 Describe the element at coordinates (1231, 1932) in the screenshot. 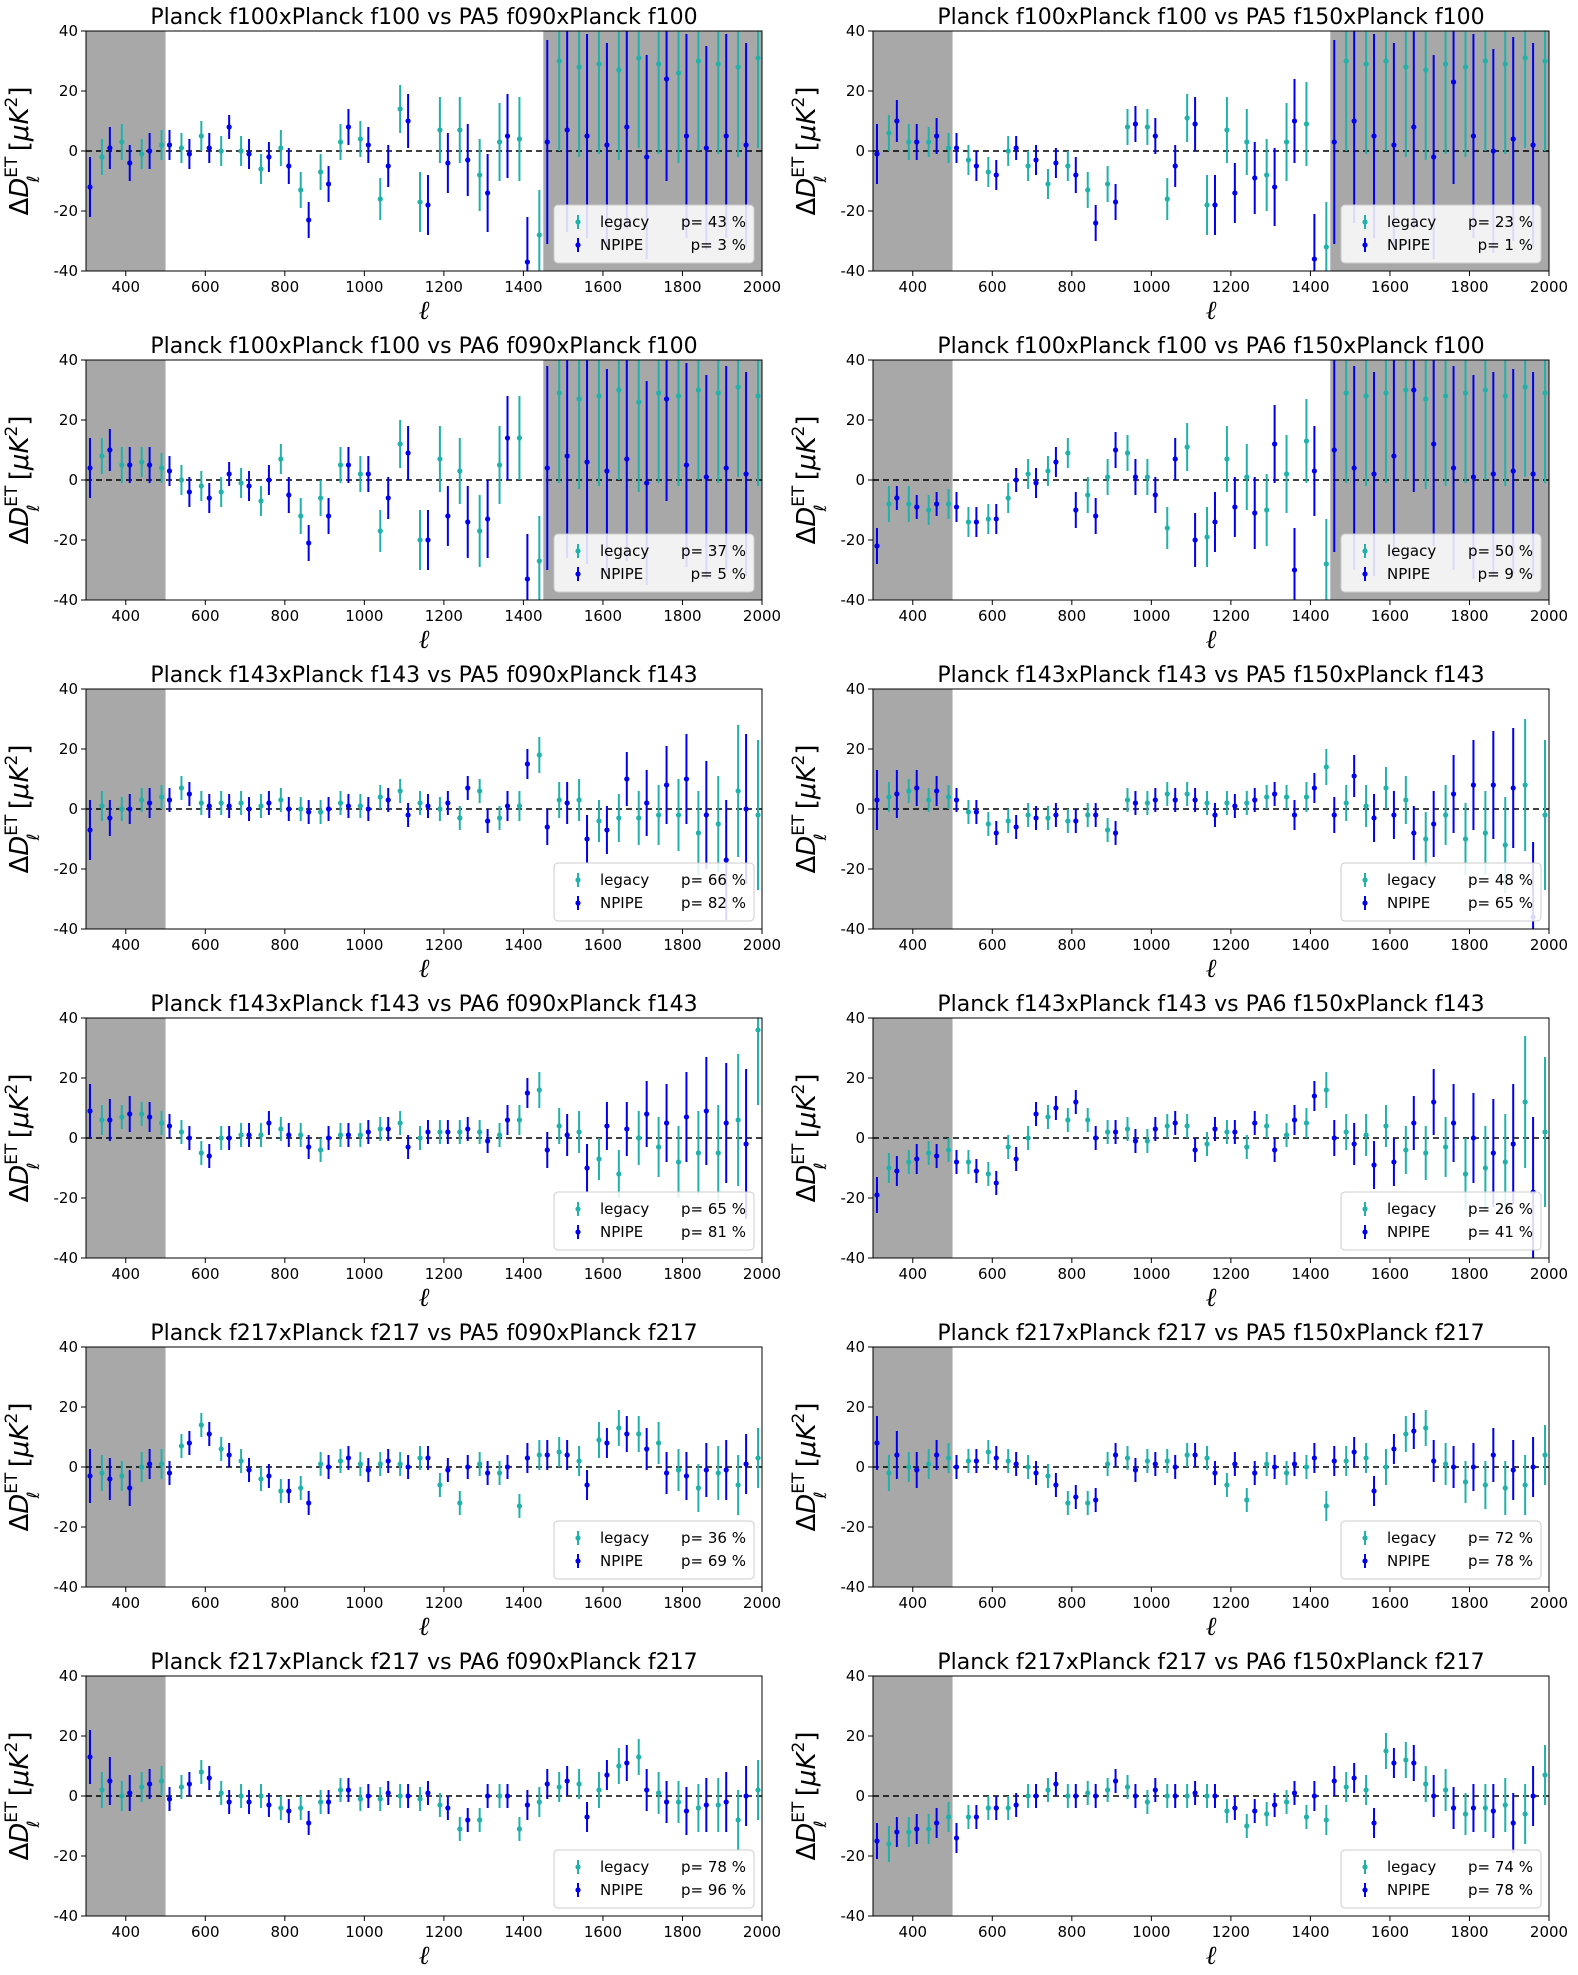

I see `x-tick-label: 1200` at that location.